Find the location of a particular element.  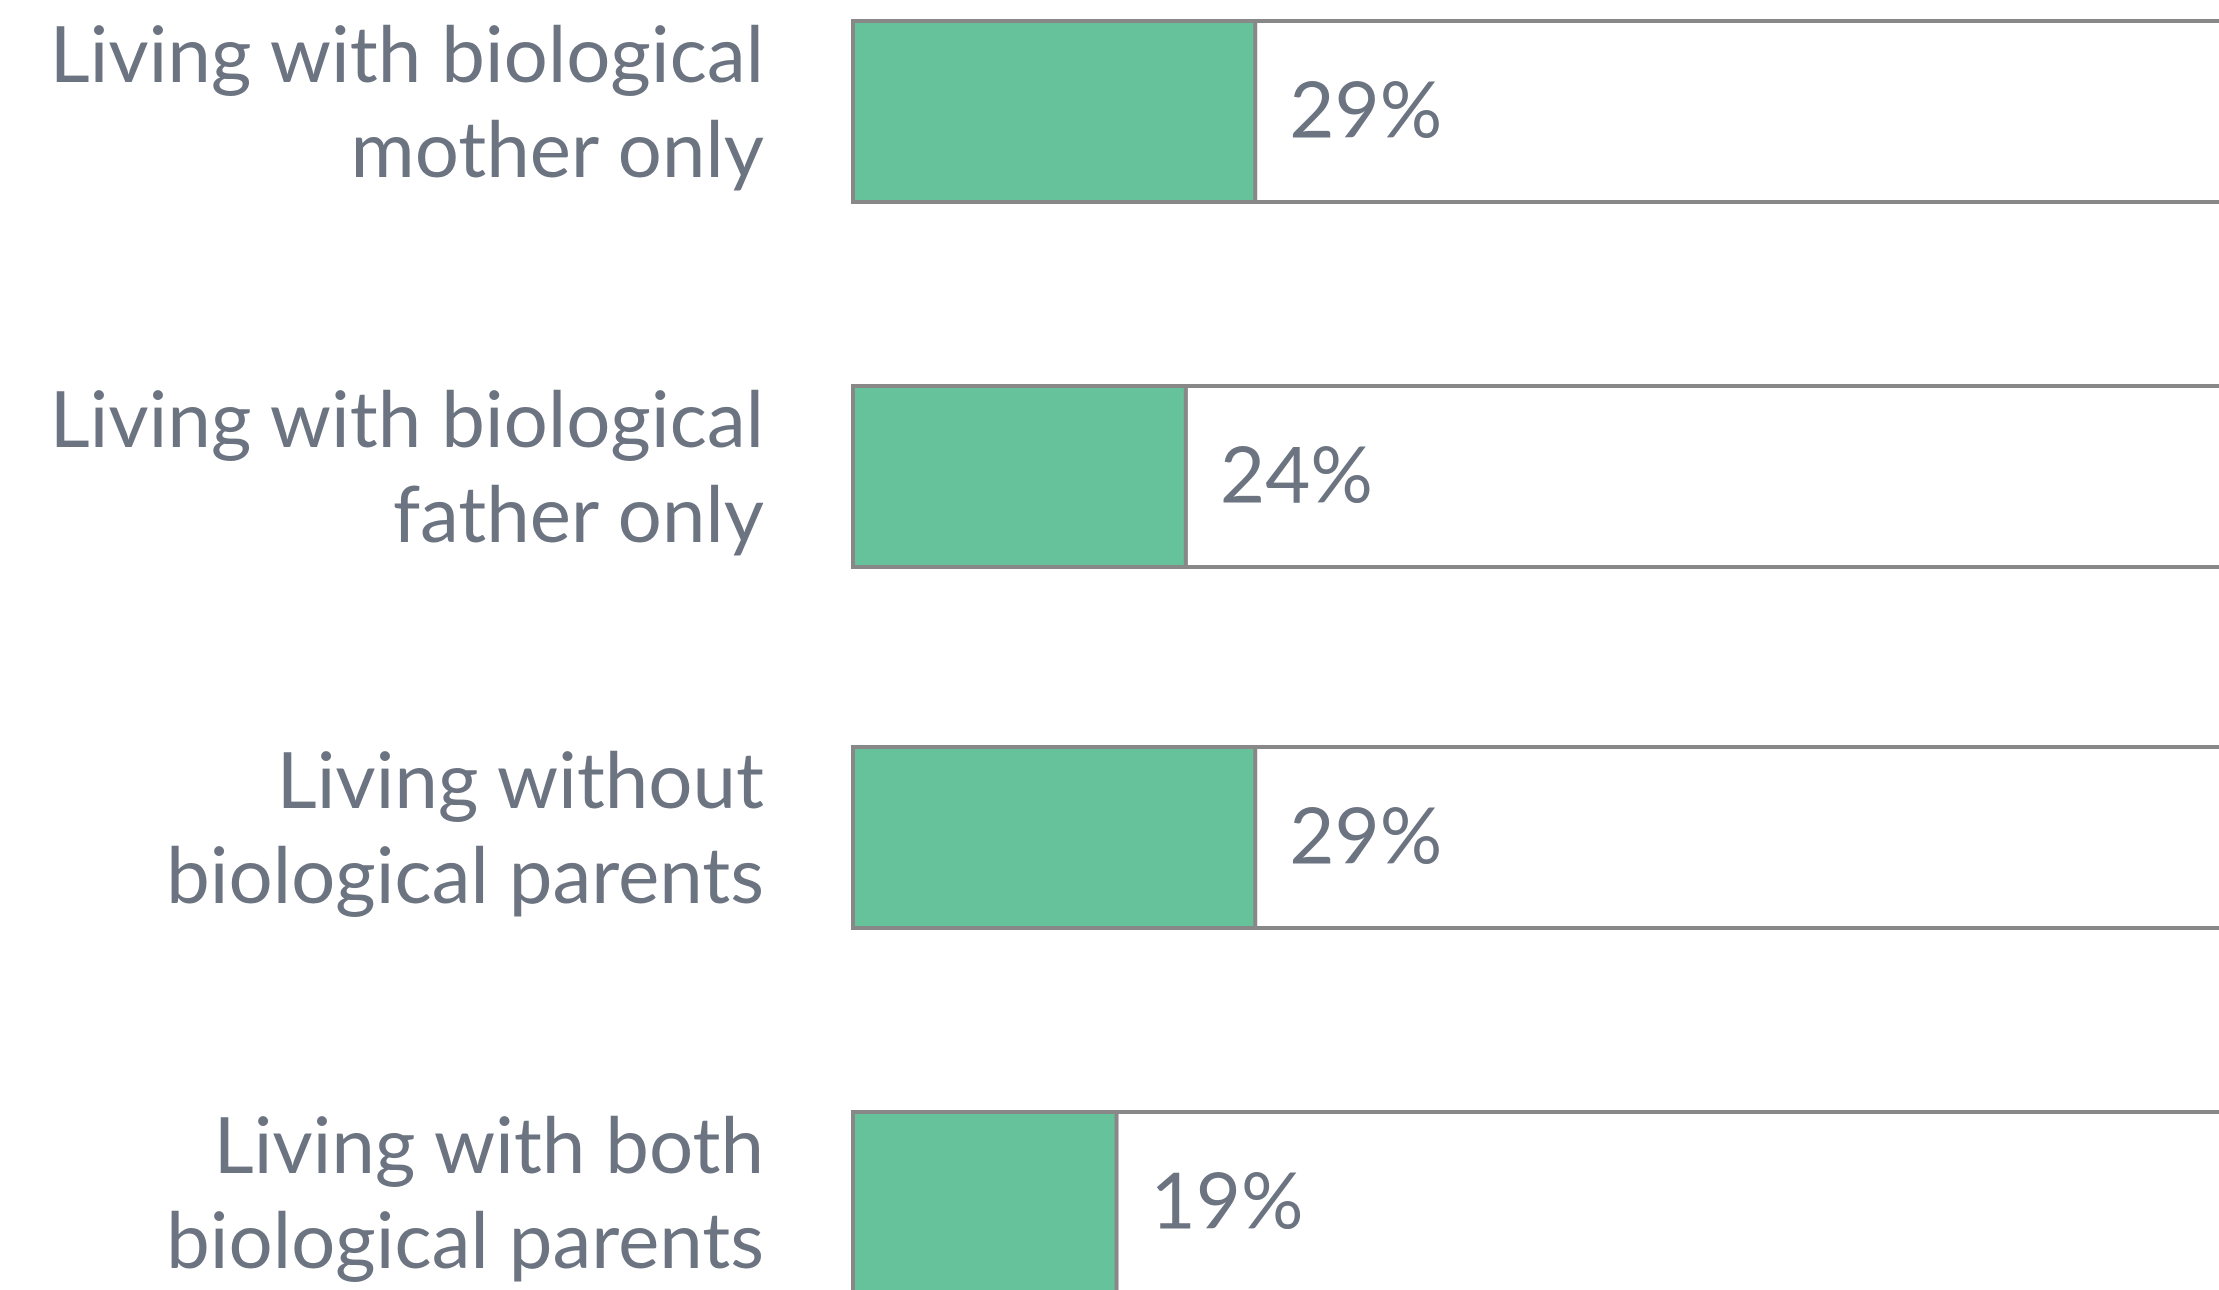

category-label: Living without is located at coordinates (520, 778).